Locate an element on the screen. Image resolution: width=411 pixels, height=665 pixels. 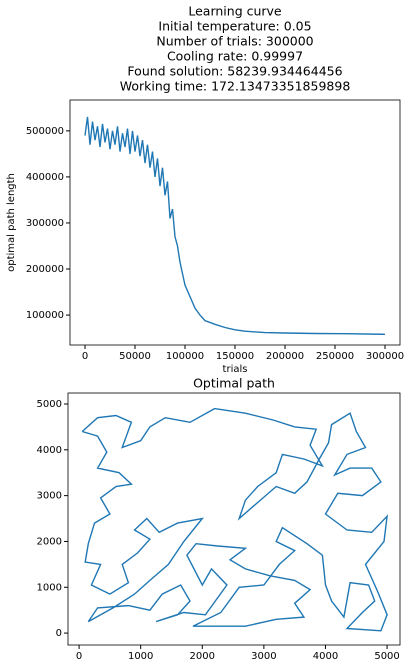
y-tick-label: 1000 is located at coordinates (49, 587).